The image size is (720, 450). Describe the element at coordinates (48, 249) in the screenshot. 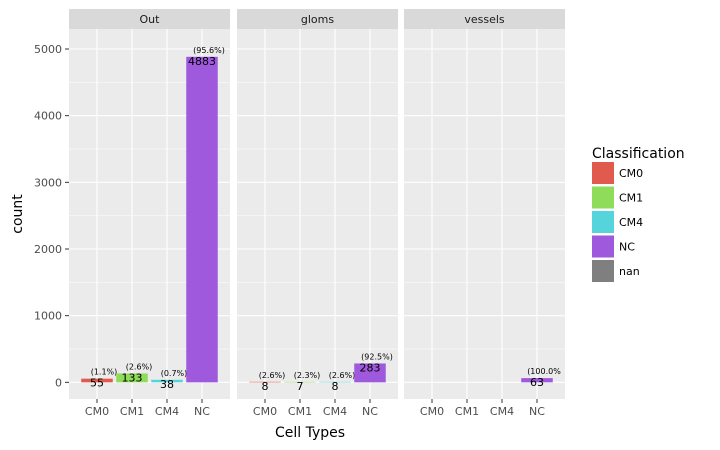

I see `y-tick-label: 2000` at that location.